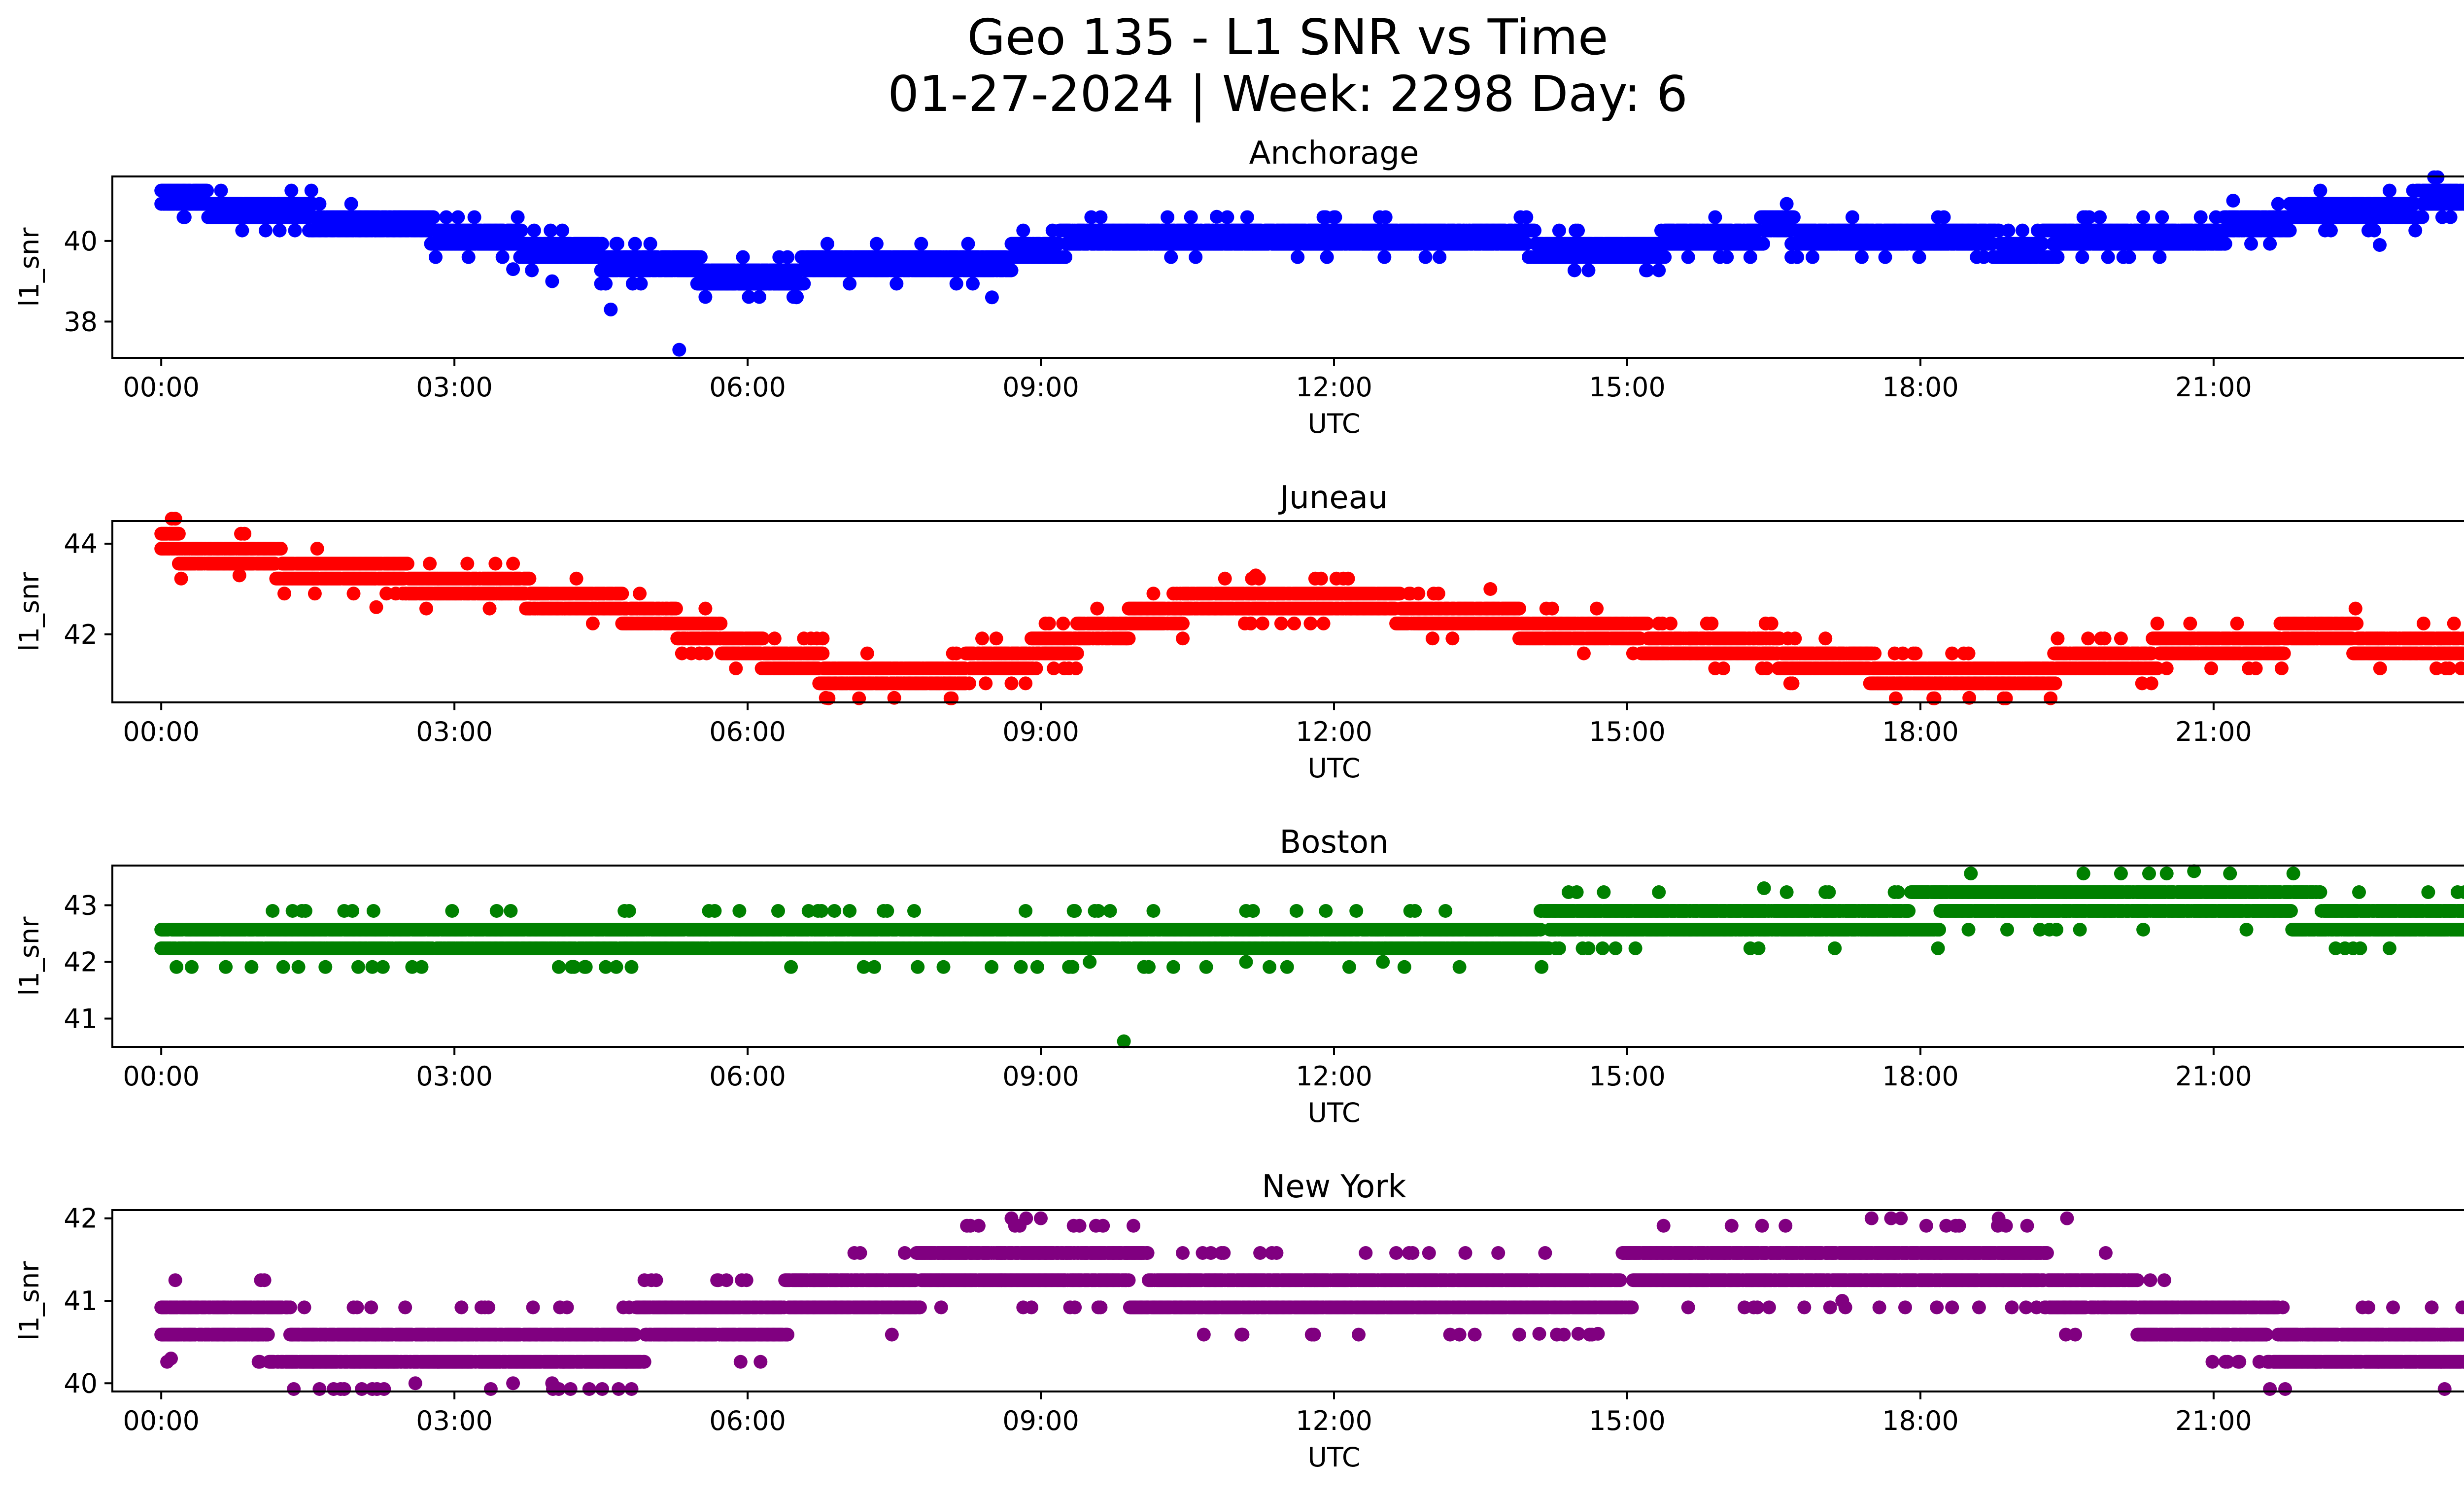  What do you see at coordinates (1334, 387) in the screenshot?
I see `x-tick-label: 12:00` at bounding box center [1334, 387].